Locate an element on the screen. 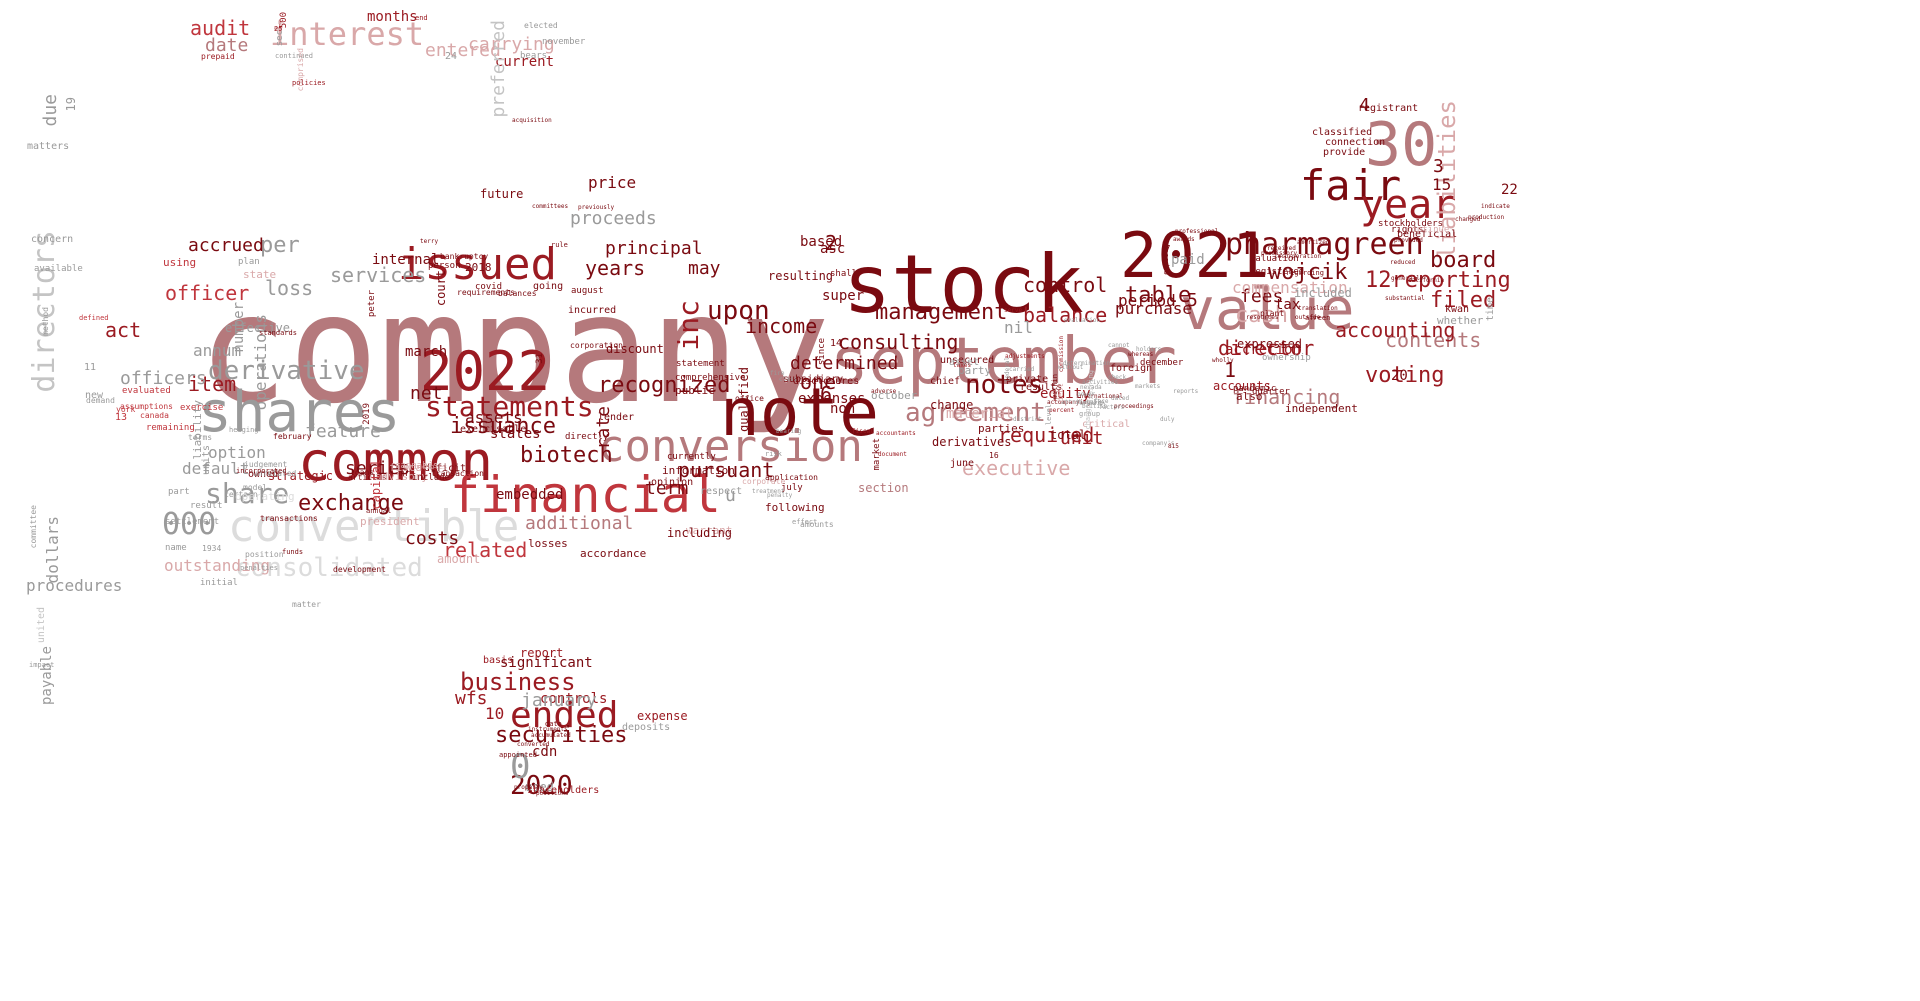 This screenshot has height=1001, width=1920. cloud-word: translation is located at coordinates (1318, 308).